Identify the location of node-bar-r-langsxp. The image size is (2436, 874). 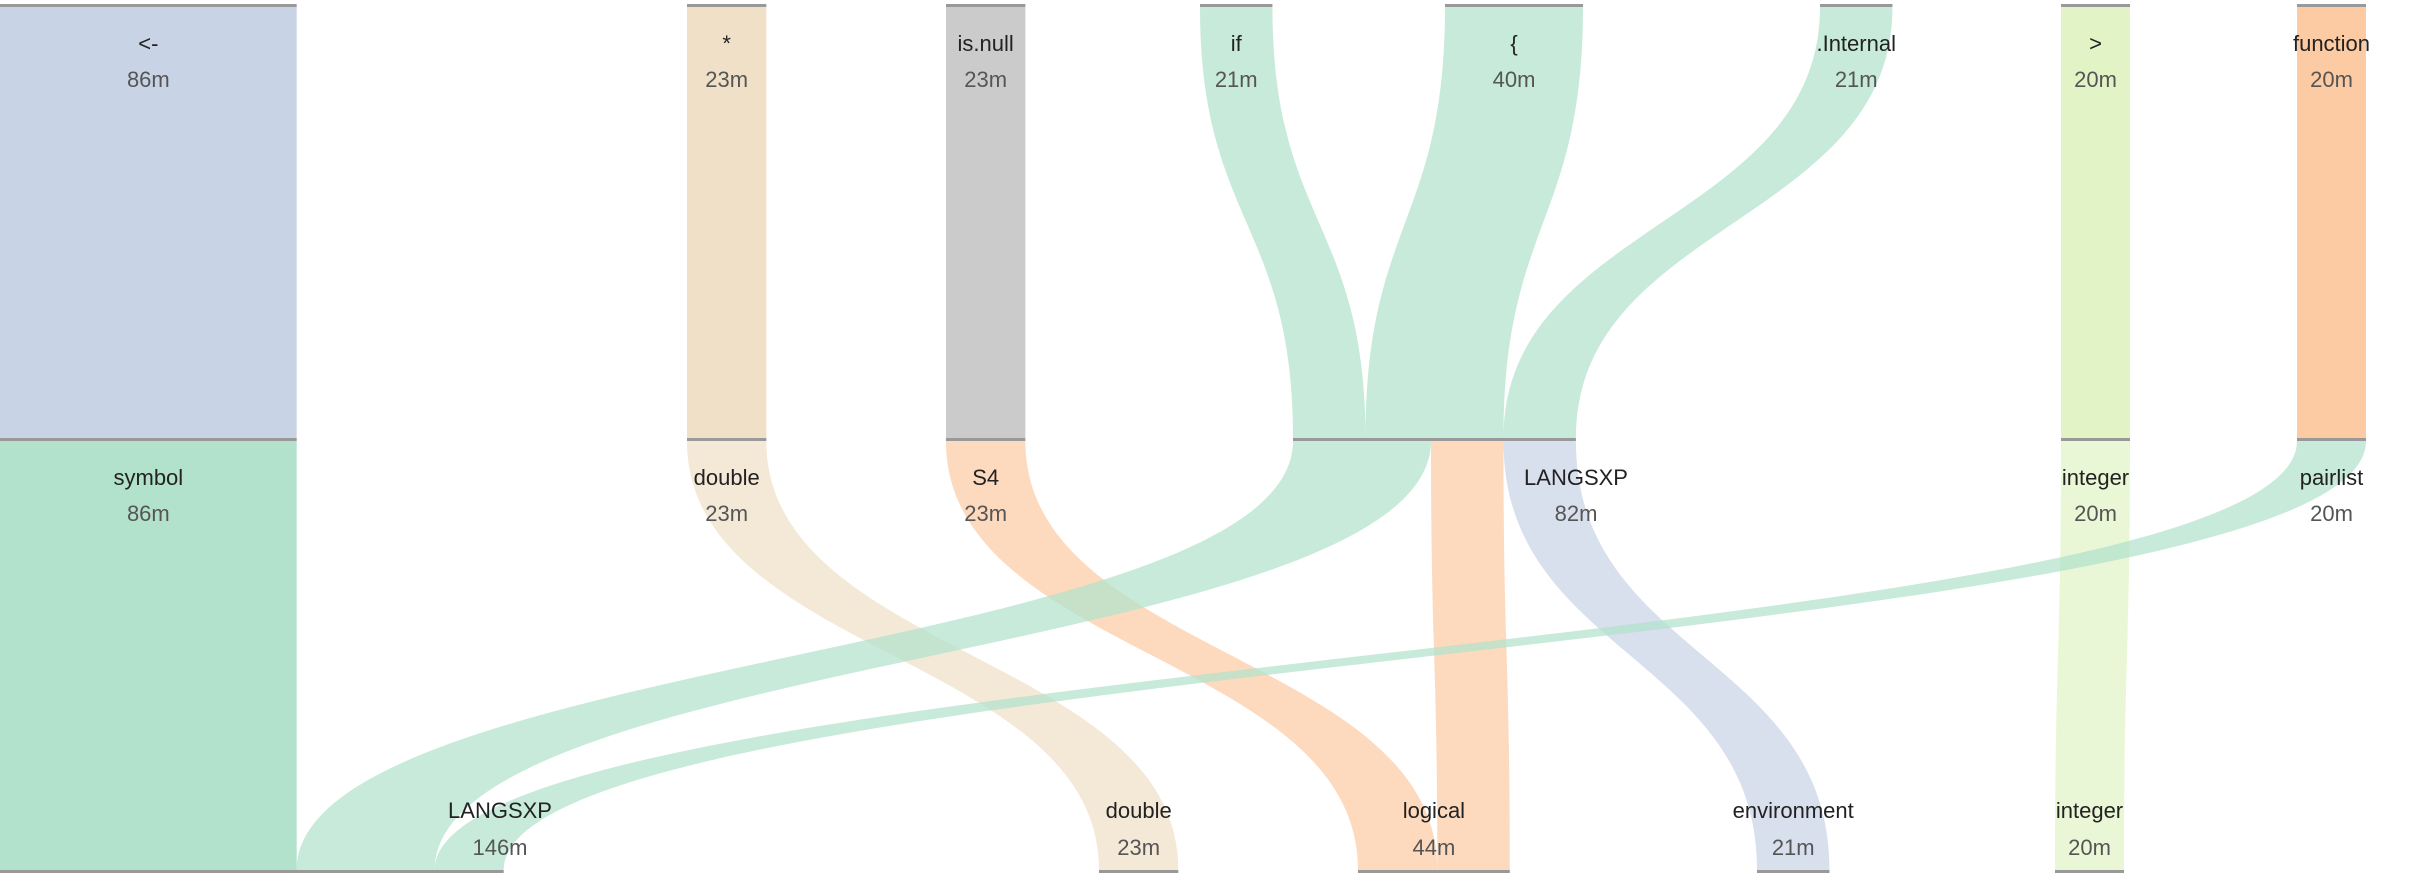
(252, 871).